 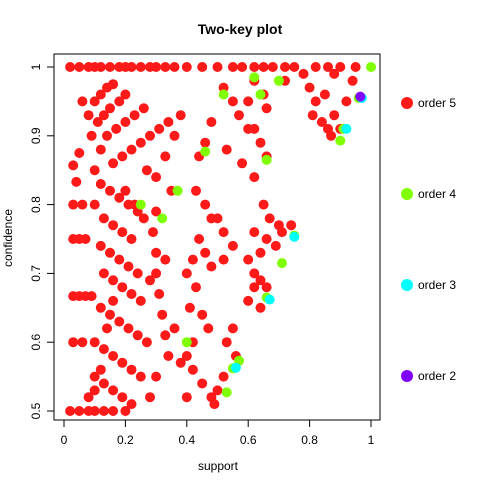 What do you see at coordinates (437, 285) in the screenshot?
I see `legend-label-2: order 3` at bounding box center [437, 285].